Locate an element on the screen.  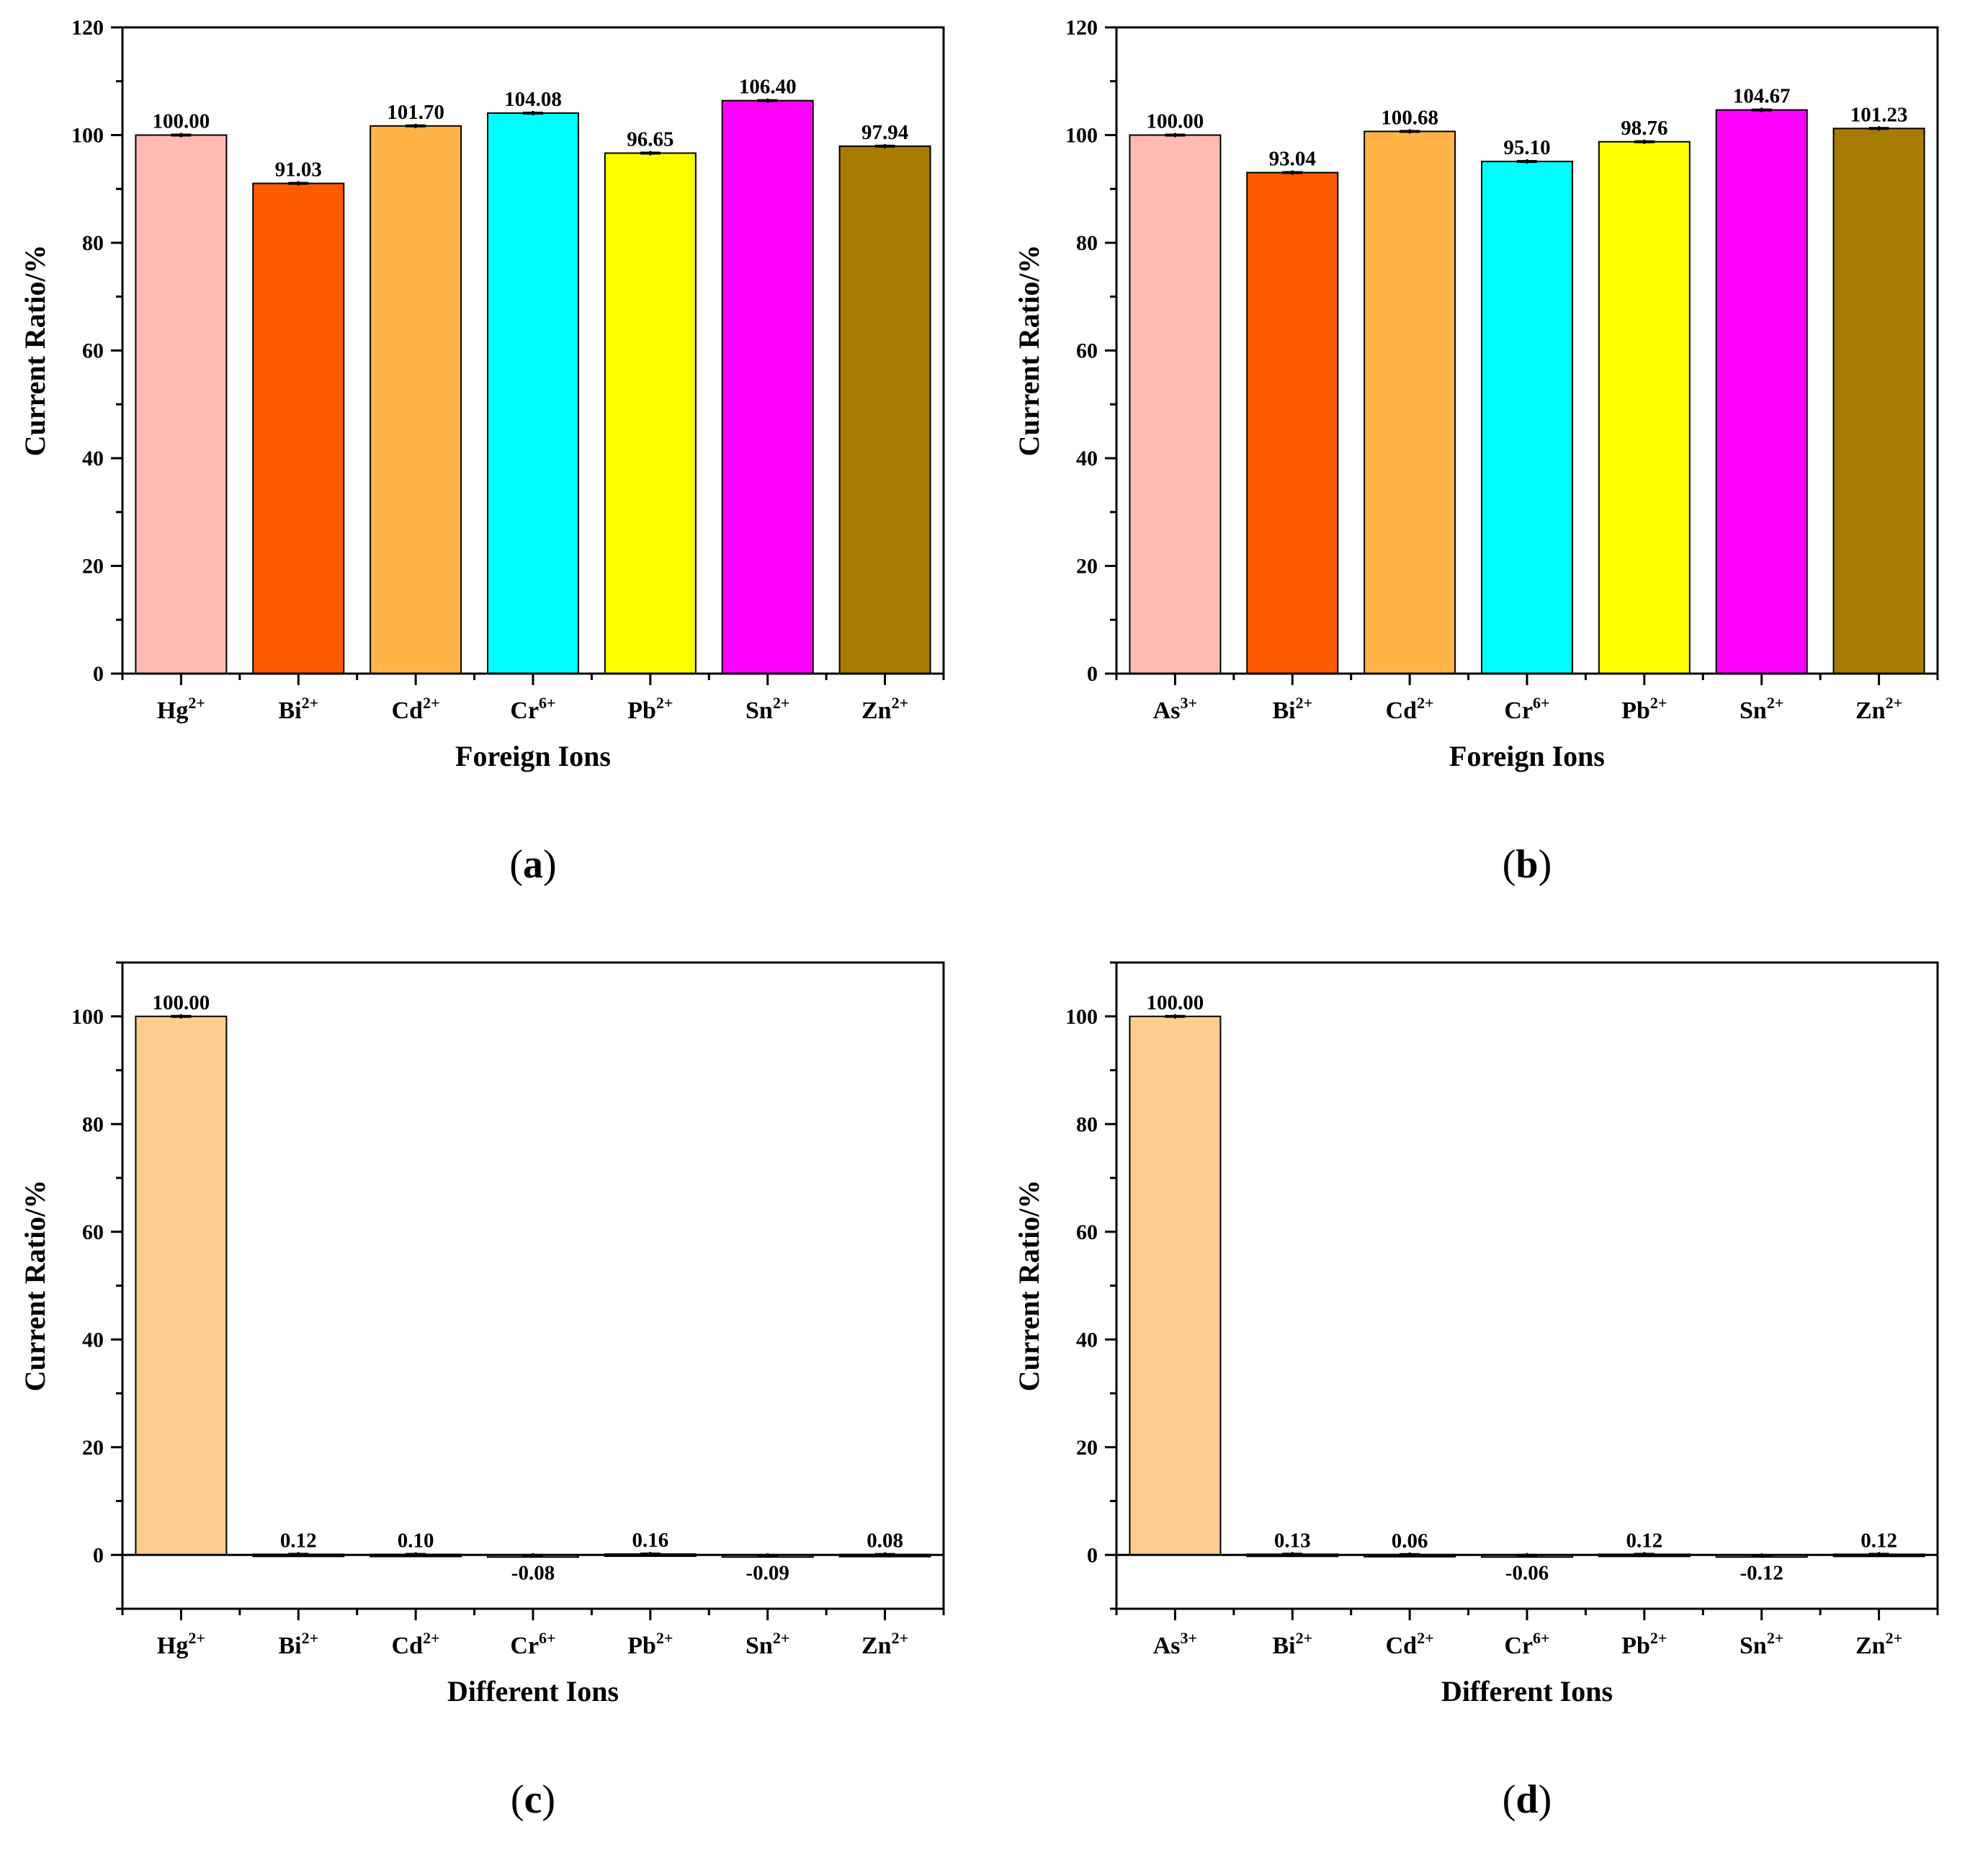
data-label: 0.13 is located at coordinates (1292, 1540).